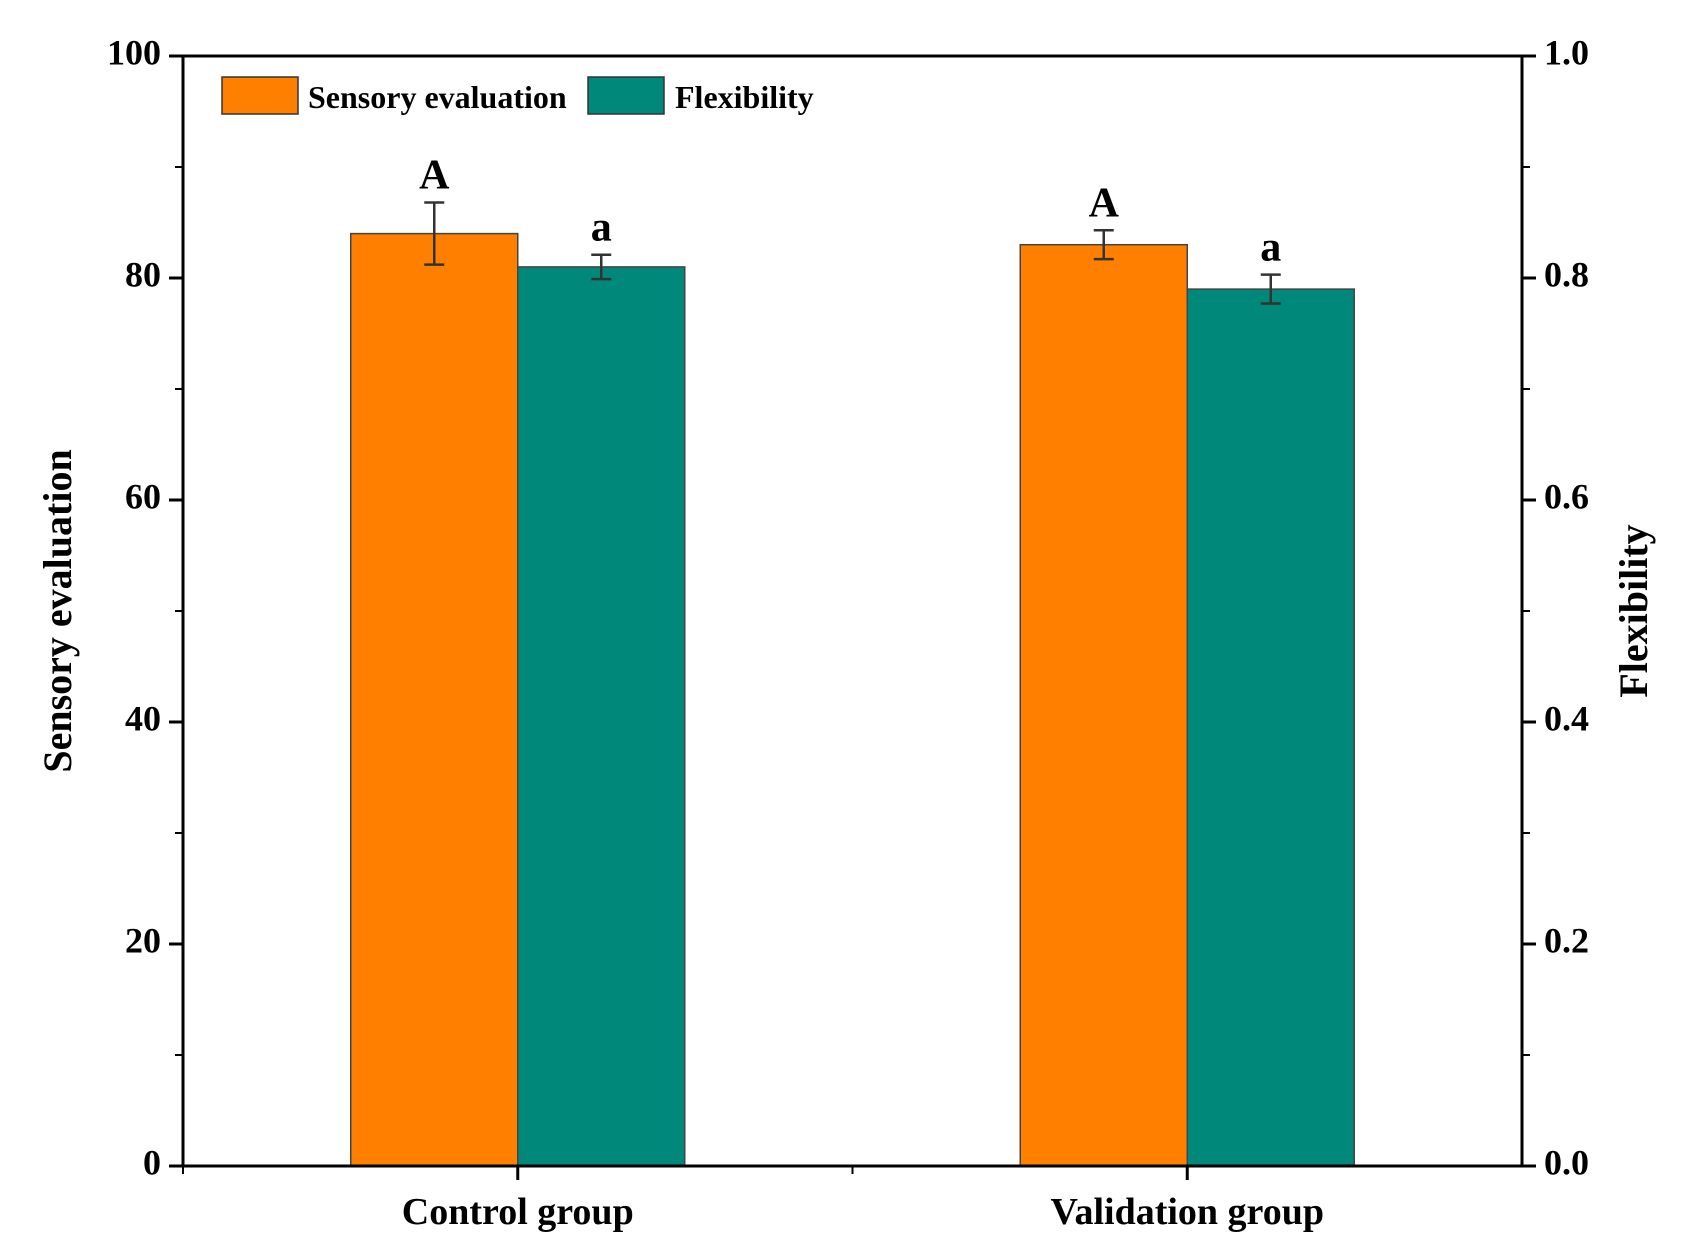  I want to click on y-tick-label: 0, so click(152, 1162).